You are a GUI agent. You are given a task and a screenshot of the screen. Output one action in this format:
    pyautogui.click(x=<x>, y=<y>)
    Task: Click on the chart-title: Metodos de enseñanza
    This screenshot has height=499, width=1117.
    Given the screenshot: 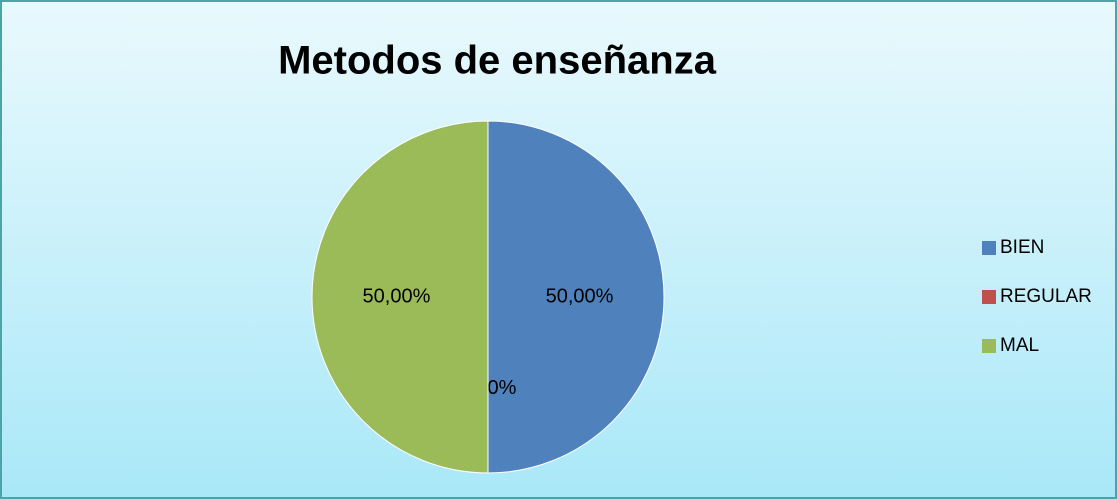 What is the action you would take?
    pyautogui.click(x=497, y=61)
    